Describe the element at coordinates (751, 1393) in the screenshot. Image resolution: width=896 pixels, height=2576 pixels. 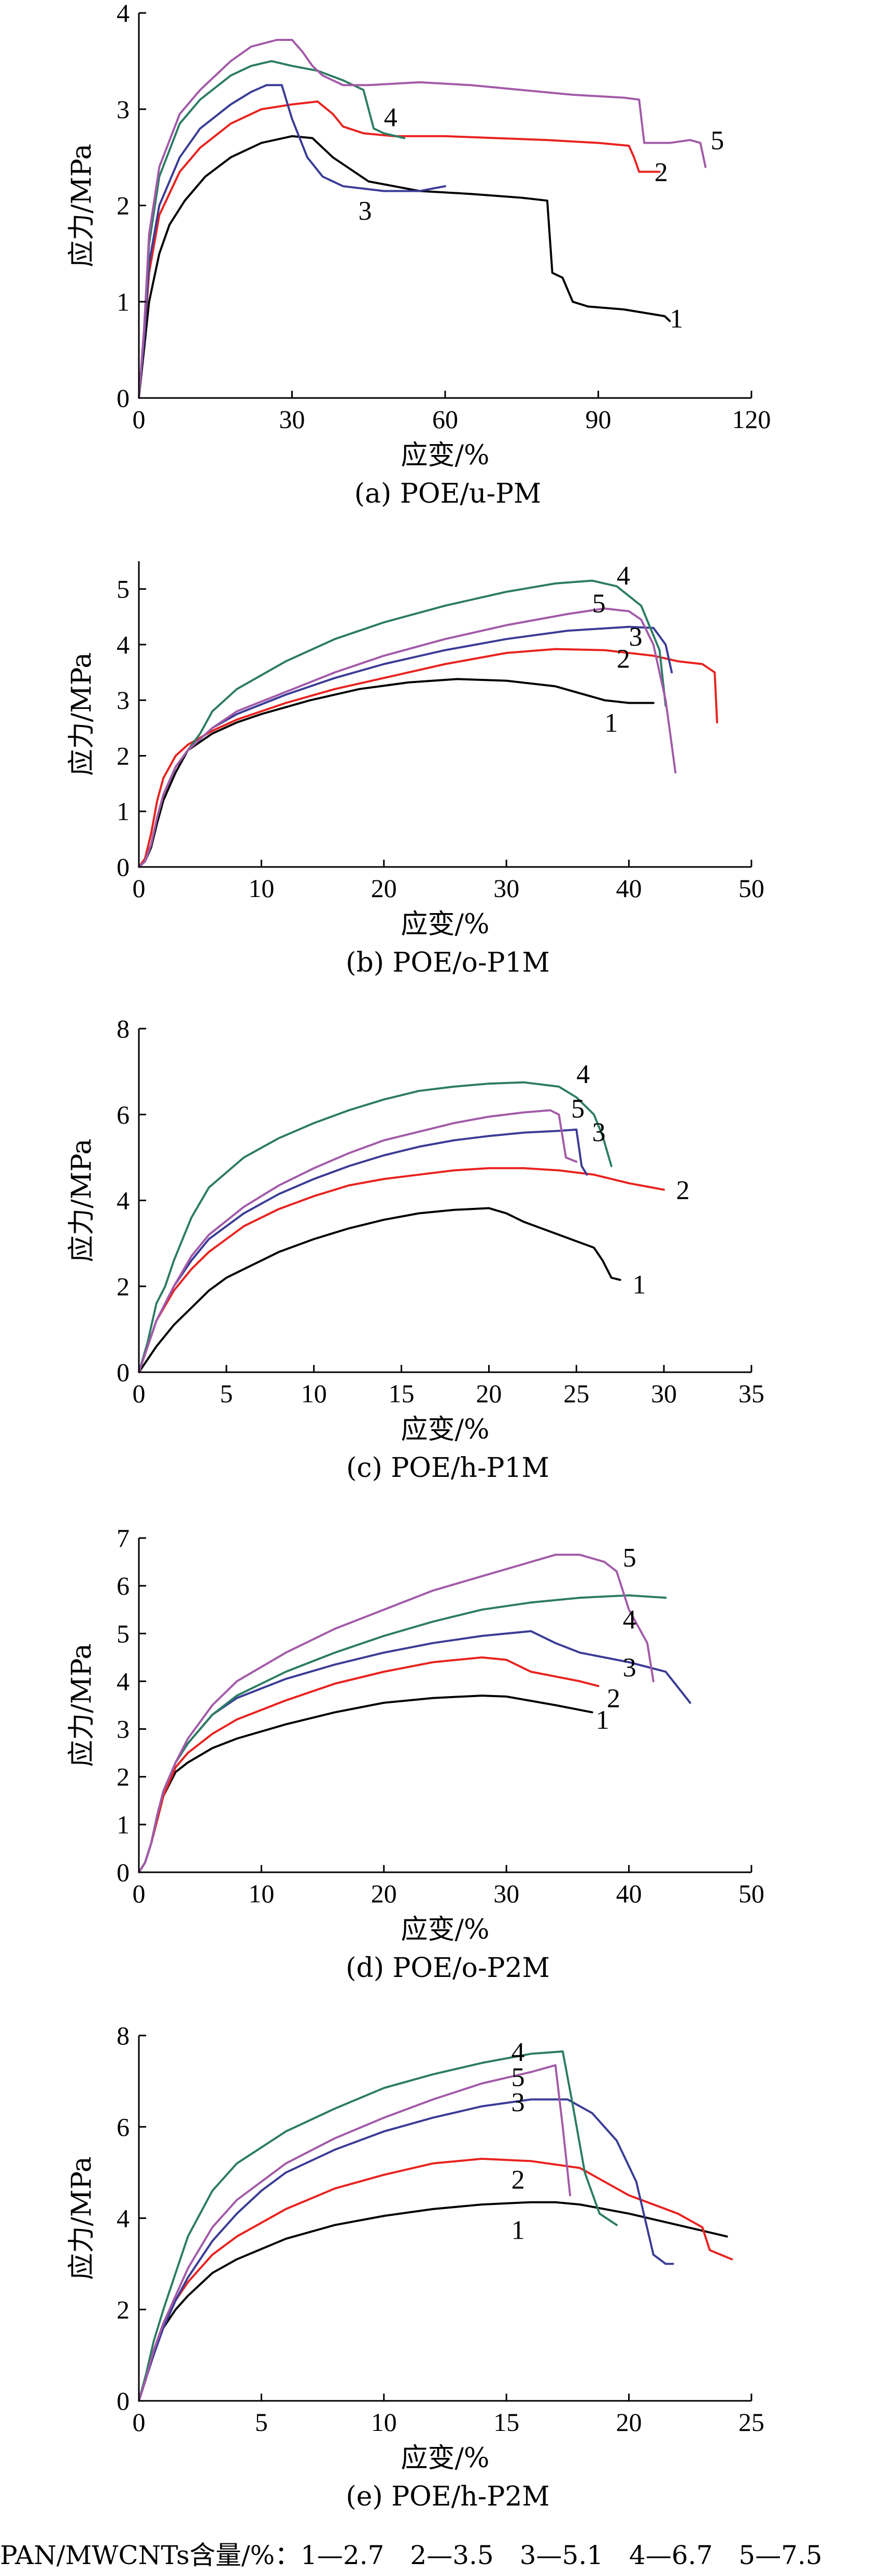
I see `x-tick-label: 35` at that location.